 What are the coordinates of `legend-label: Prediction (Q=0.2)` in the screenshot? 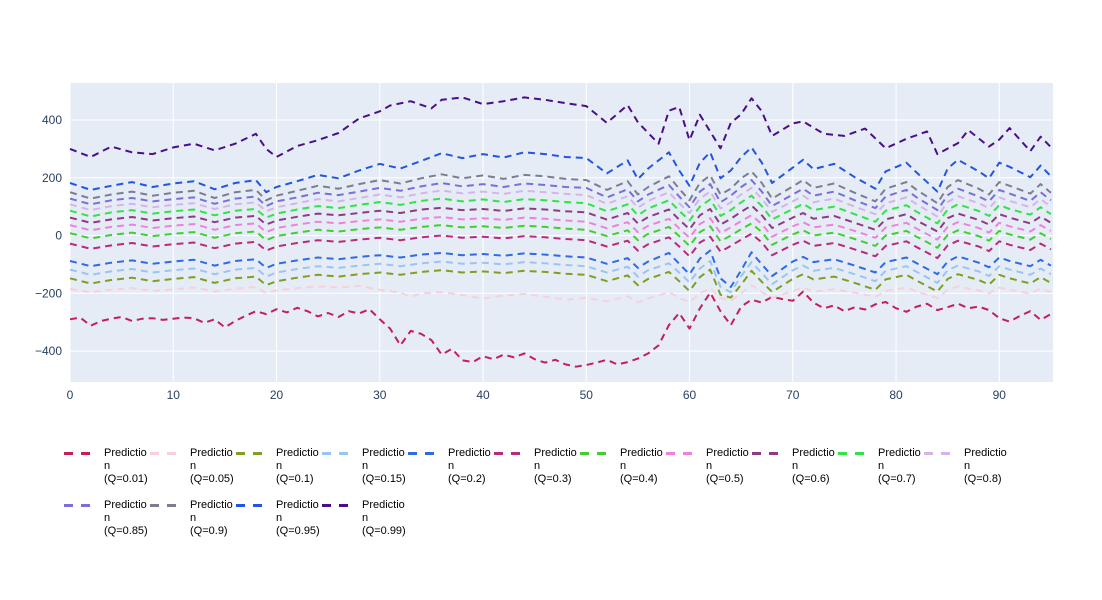 It's located at (469, 466).